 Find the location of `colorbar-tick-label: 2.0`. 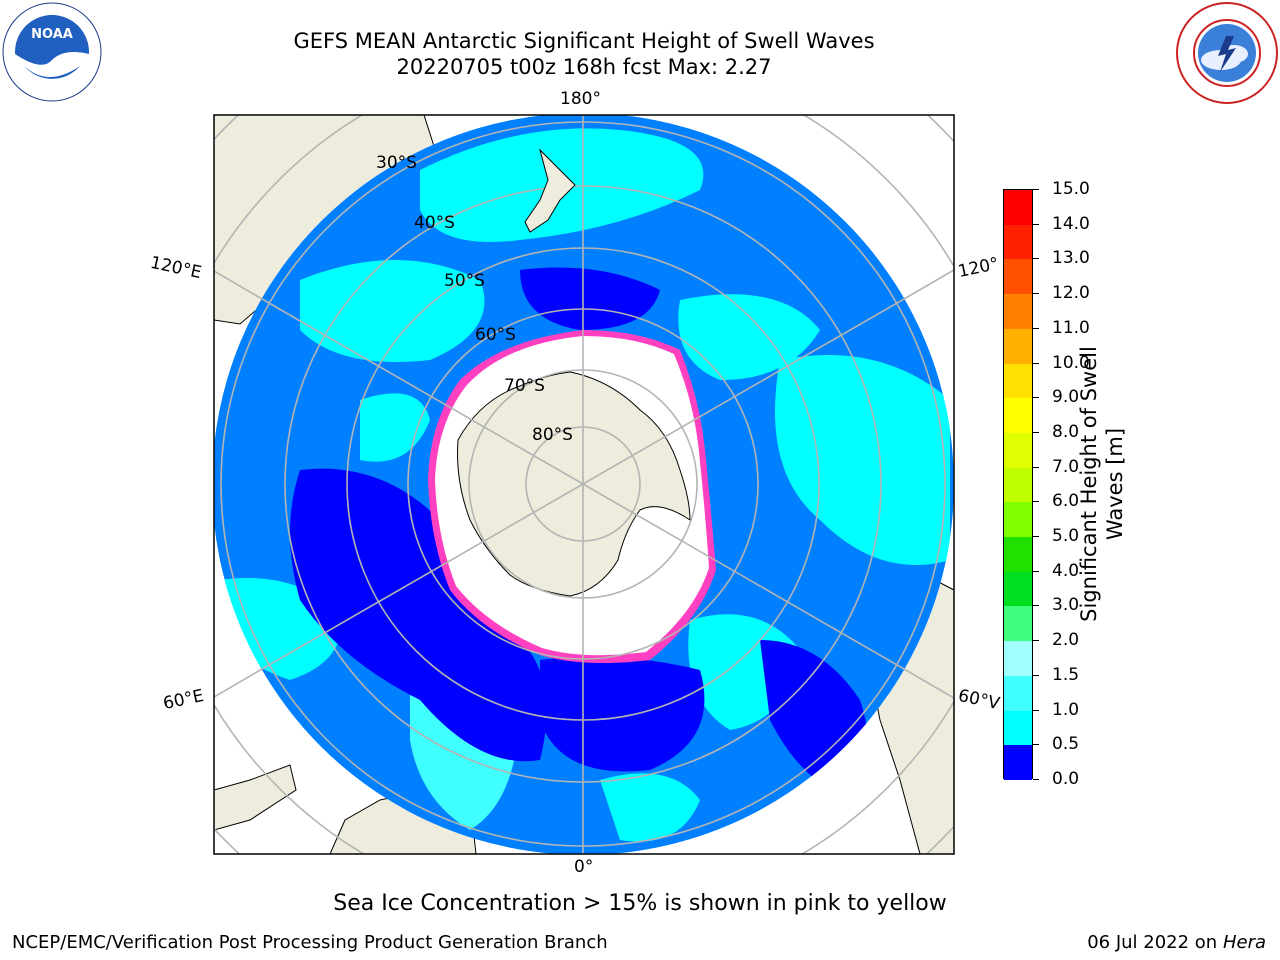

colorbar-tick-label: 2.0 is located at coordinates (1066, 640).